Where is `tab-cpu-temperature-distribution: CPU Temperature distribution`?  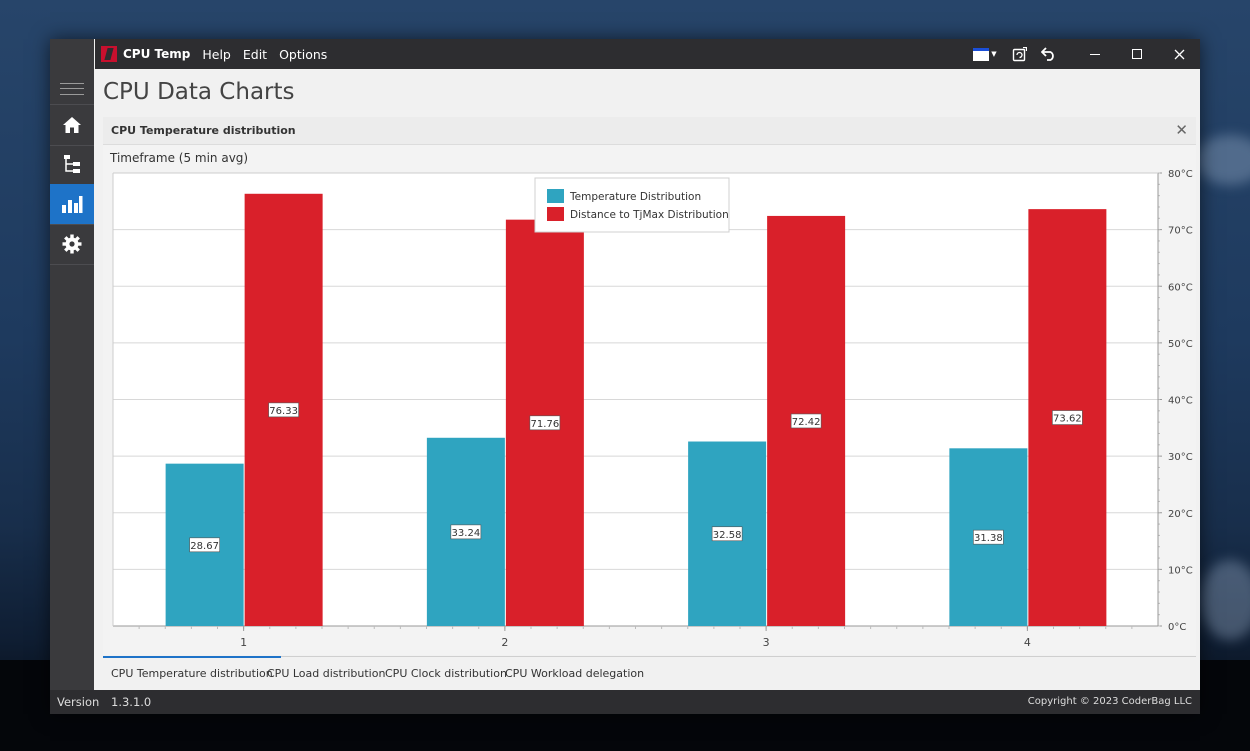 tab-cpu-temperature-distribution: CPU Temperature distribution is located at coordinates (192, 668).